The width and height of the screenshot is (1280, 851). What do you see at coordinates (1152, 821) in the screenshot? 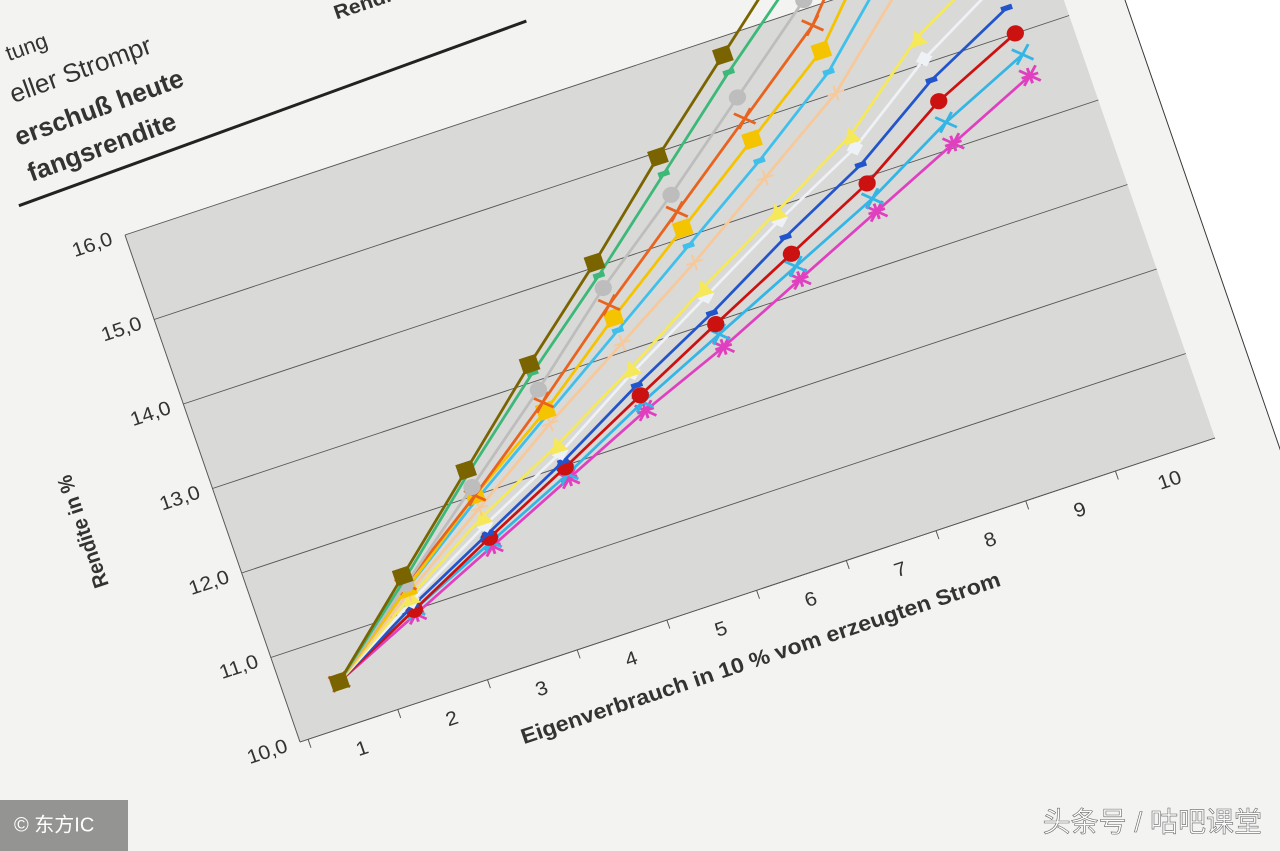
I see `watermark: 头条号 / 咕吧课堂` at bounding box center [1152, 821].